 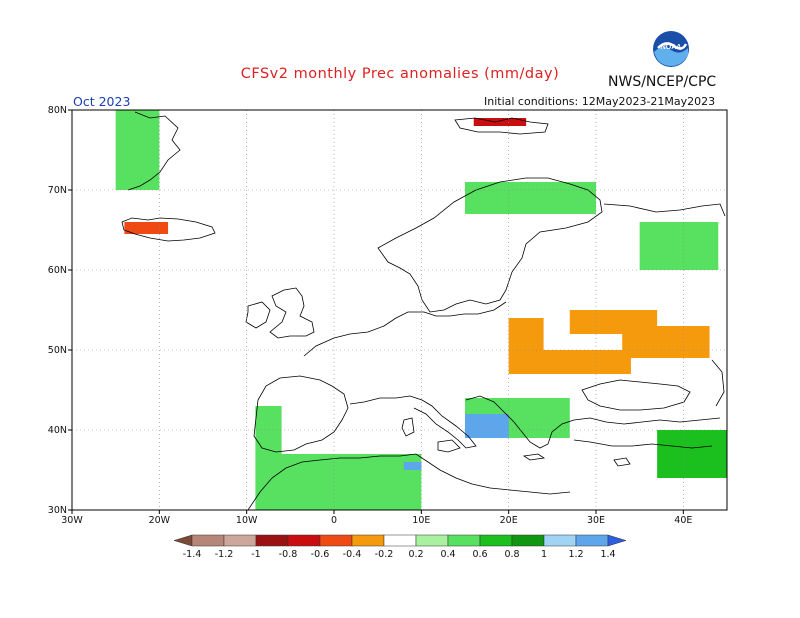 I want to click on colorbar-label: -0.6, so click(x=320, y=554).